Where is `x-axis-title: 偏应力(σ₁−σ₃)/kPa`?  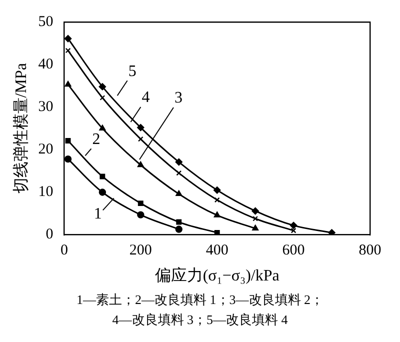
x-axis-title: 偏应力(σ₁−σ₃)/kPa is located at coordinates (217, 275).